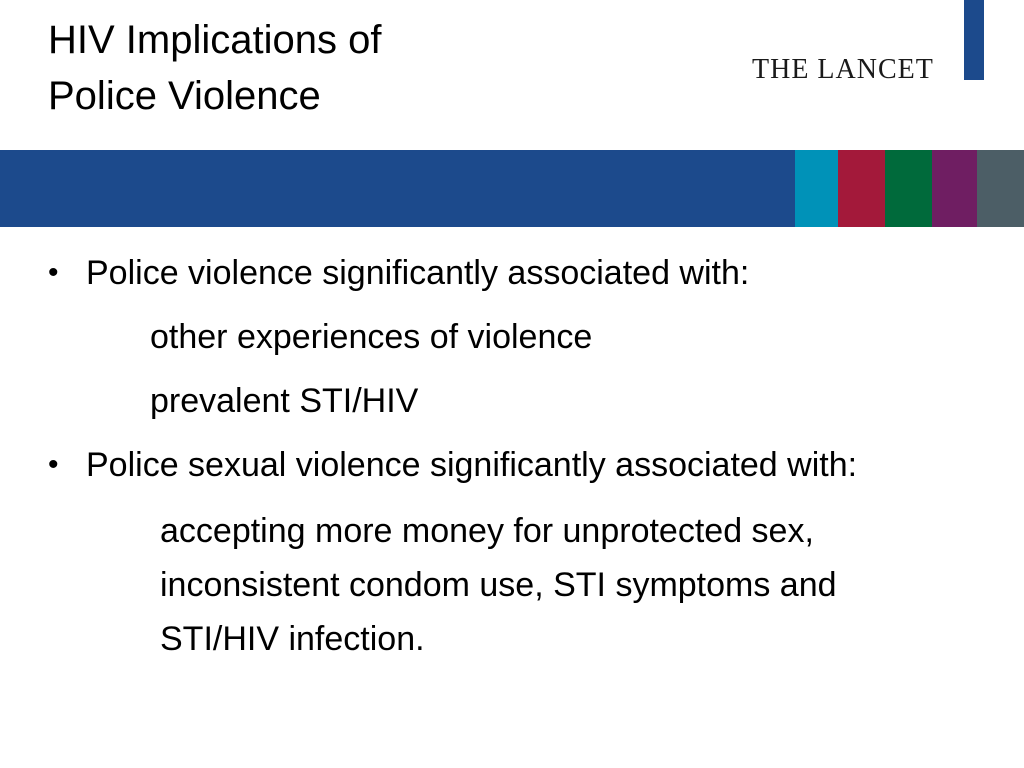  Describe the element at coordinates (284, 401) in the screenshot. I see `sub-item: prevalent STI/HIV` at that location.